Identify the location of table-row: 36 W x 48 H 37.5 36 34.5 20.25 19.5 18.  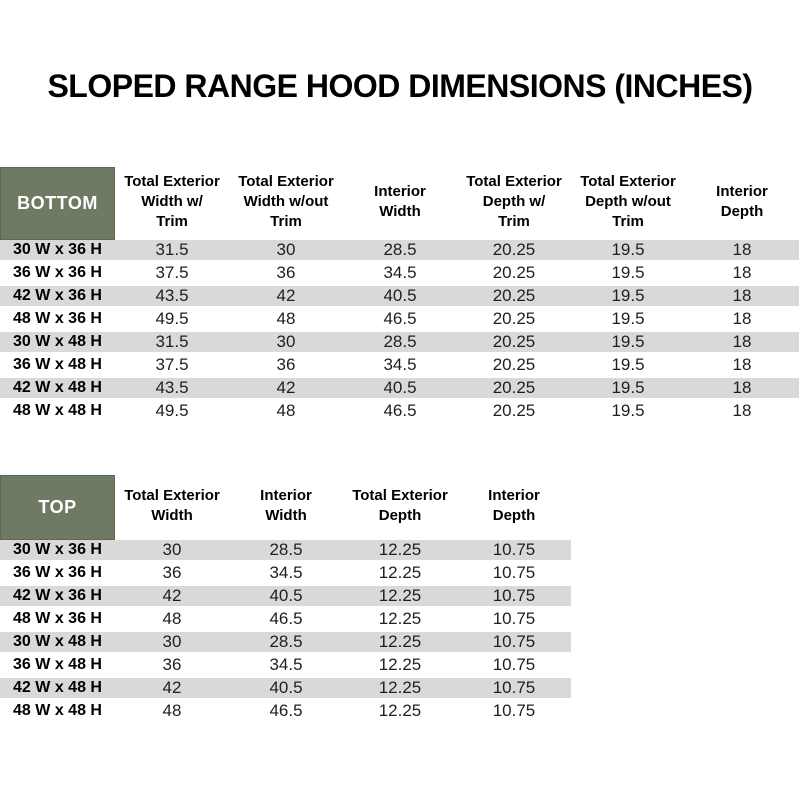
(399, 366).